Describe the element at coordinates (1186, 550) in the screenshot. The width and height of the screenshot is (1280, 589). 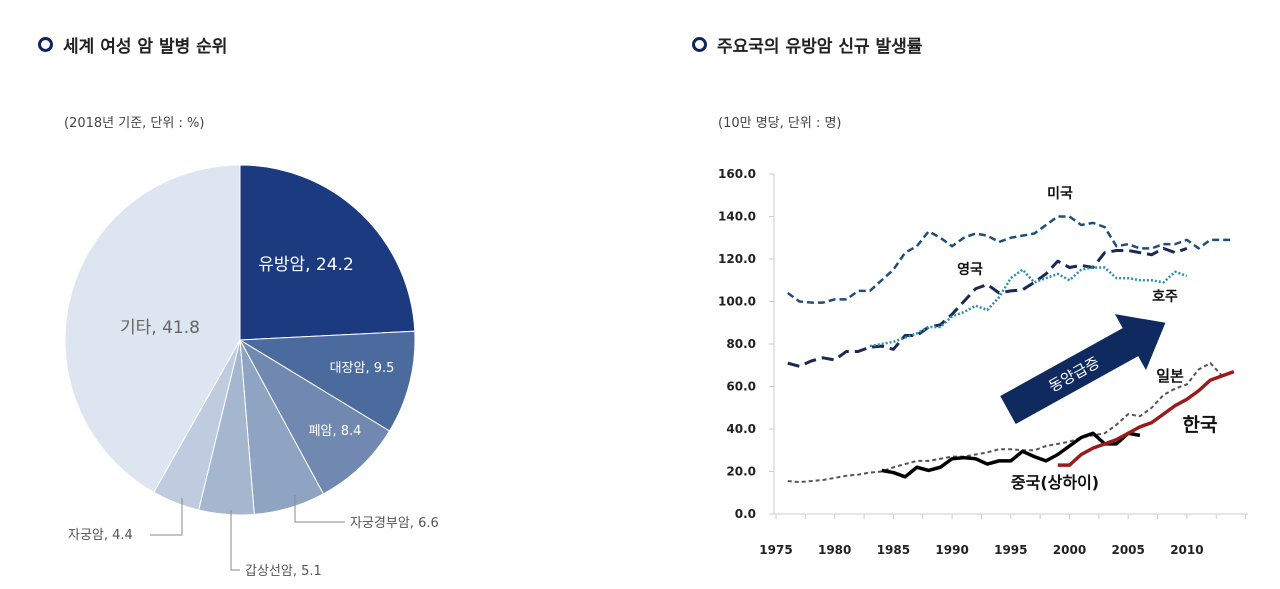
I see `x-tick-label: 2010` at that location.